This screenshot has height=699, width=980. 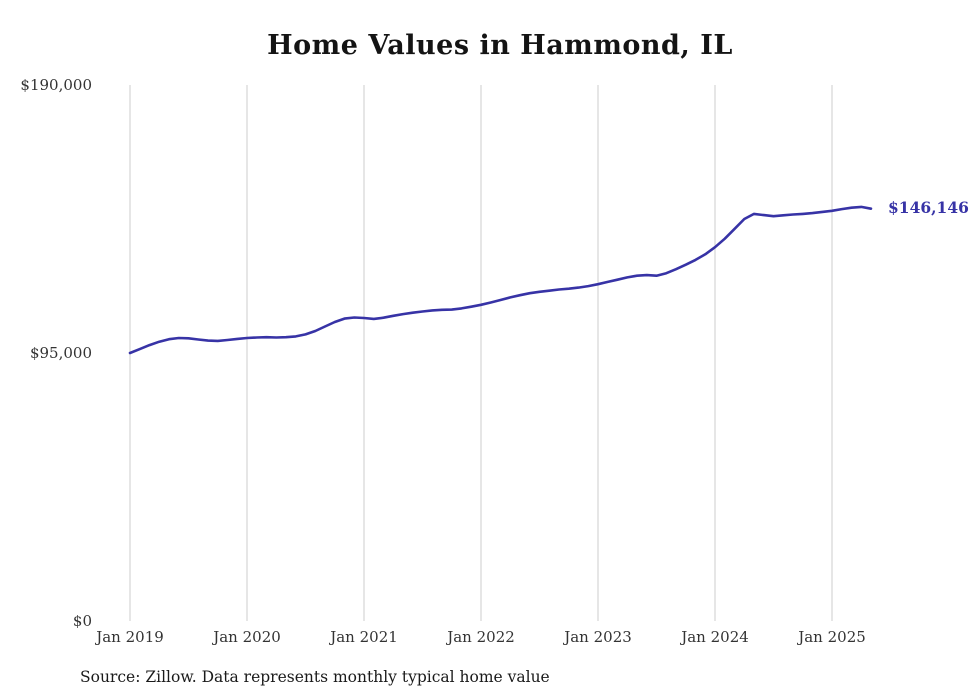 What do you see at coordinates (247, 637) in the screenshot?
I see `x-axis-label: Jan 2020` at bounding box center [247, 637].